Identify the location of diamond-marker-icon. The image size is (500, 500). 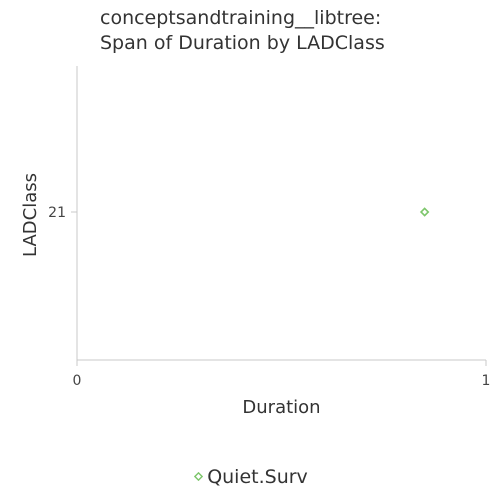
(199, 476).